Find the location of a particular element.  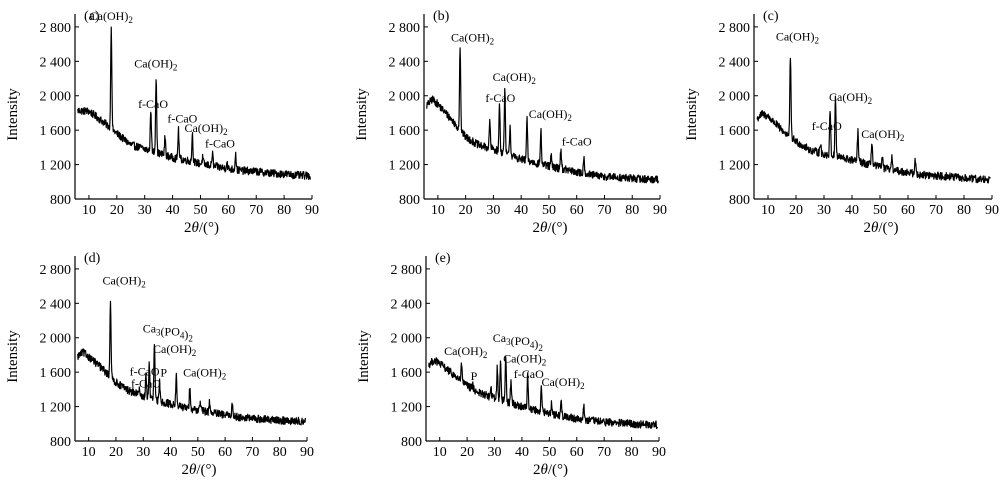

x-tick-label: 20 is located at coordinates (467, 452).